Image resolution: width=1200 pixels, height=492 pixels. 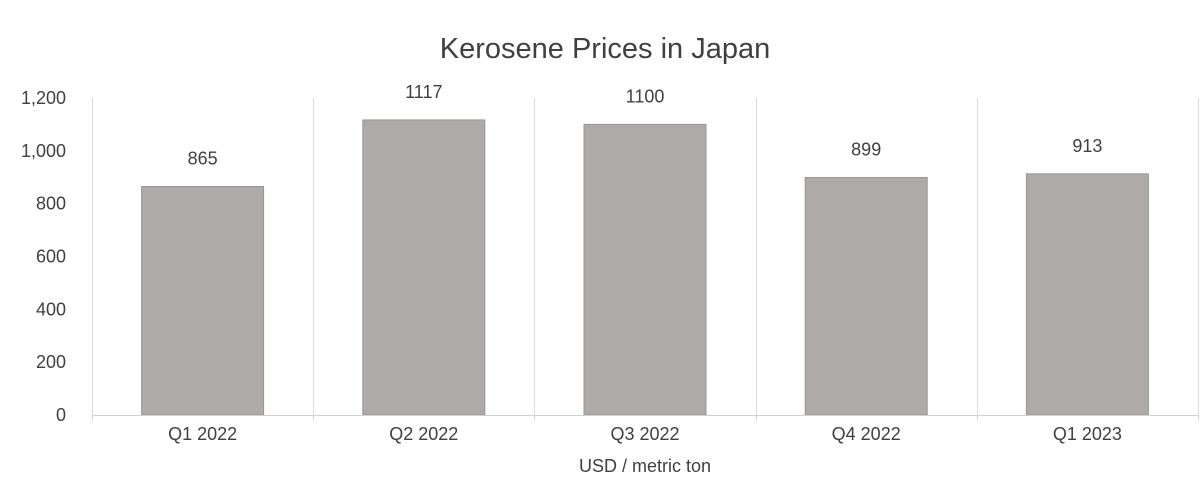 What do you see at coordinates (51, 309) in the screenshot?
I see `y-tick-label: 400` at bounding box center [51, 309].